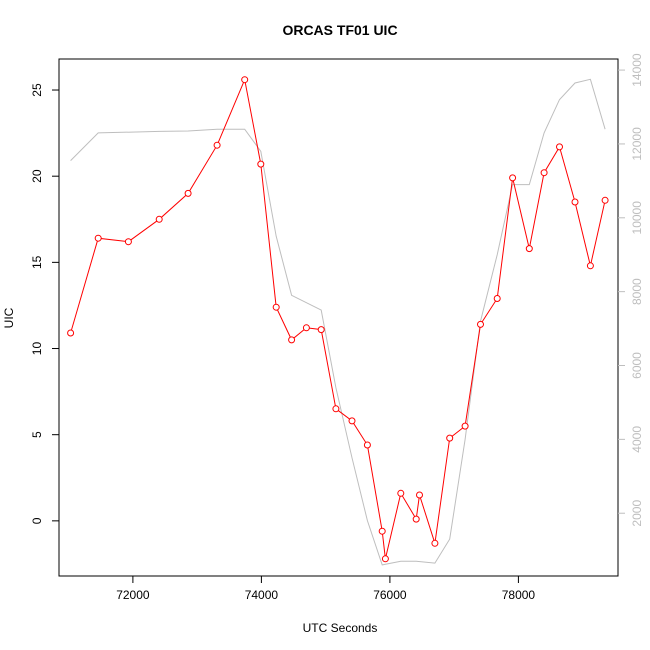  I want to click on y-tick-label: 15, so click(37, 262).